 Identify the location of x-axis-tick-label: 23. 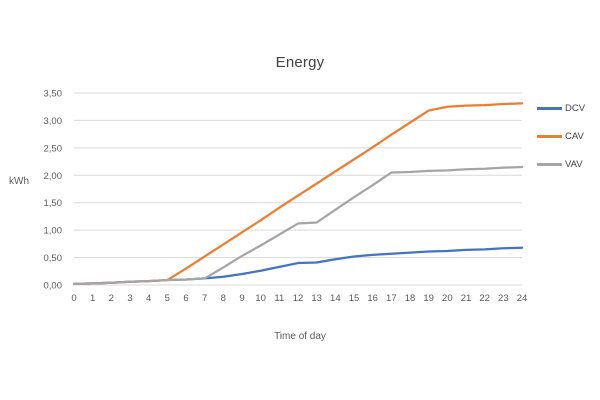
(503, 298).